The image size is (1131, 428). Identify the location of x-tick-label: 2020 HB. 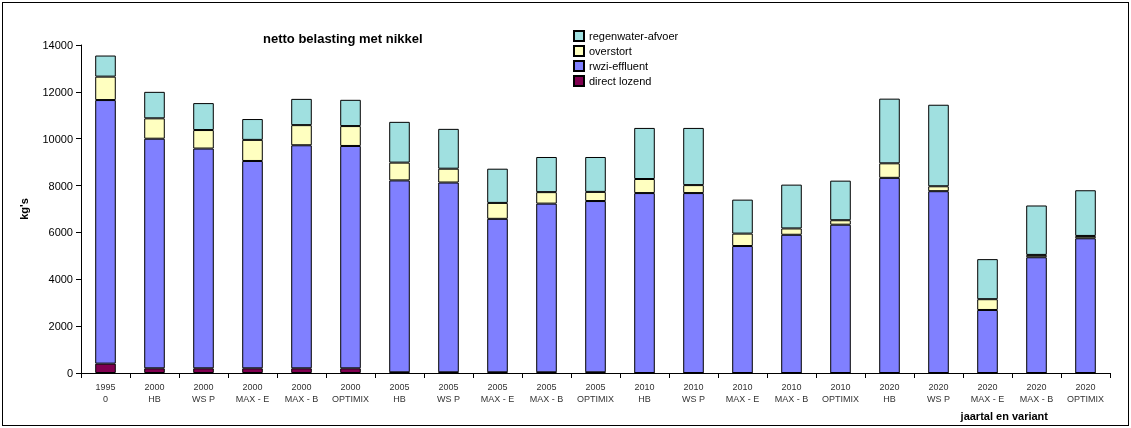
(889, 393).